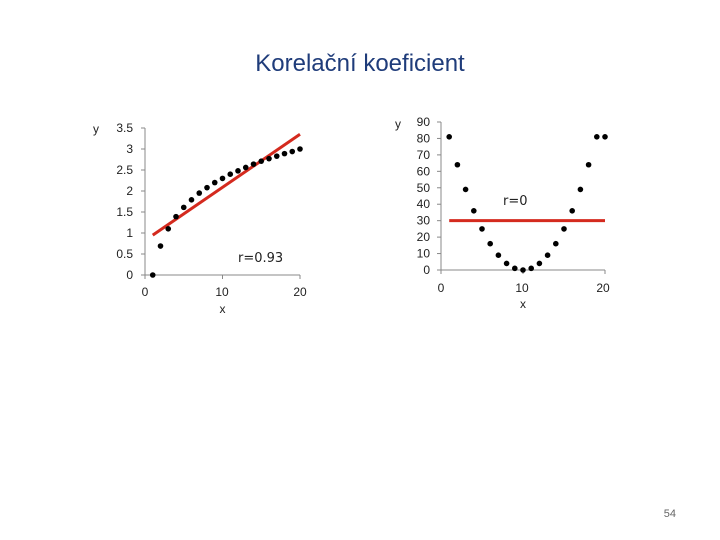  I want to click on y-tick-label: 90, so click(424, 122).